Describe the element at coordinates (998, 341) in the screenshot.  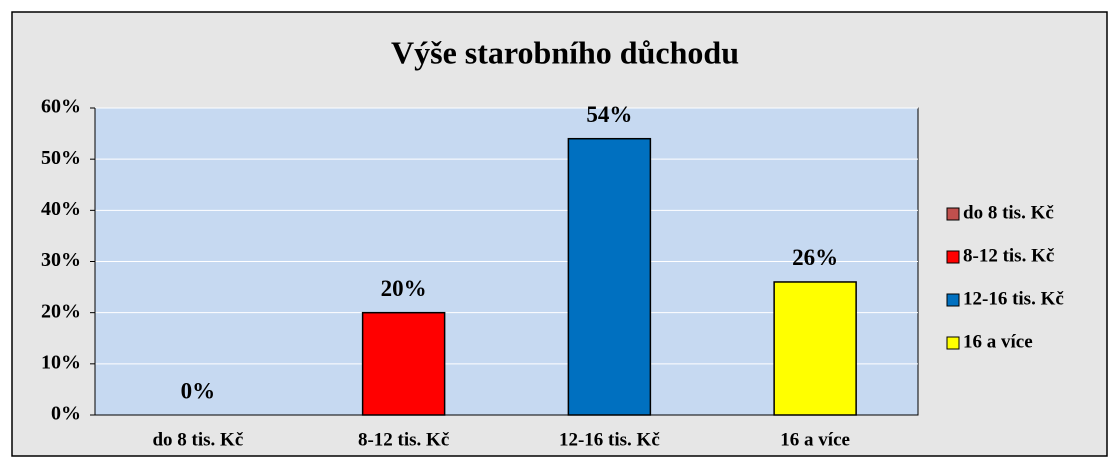
I see `legend-label: 16 a více` at that location.